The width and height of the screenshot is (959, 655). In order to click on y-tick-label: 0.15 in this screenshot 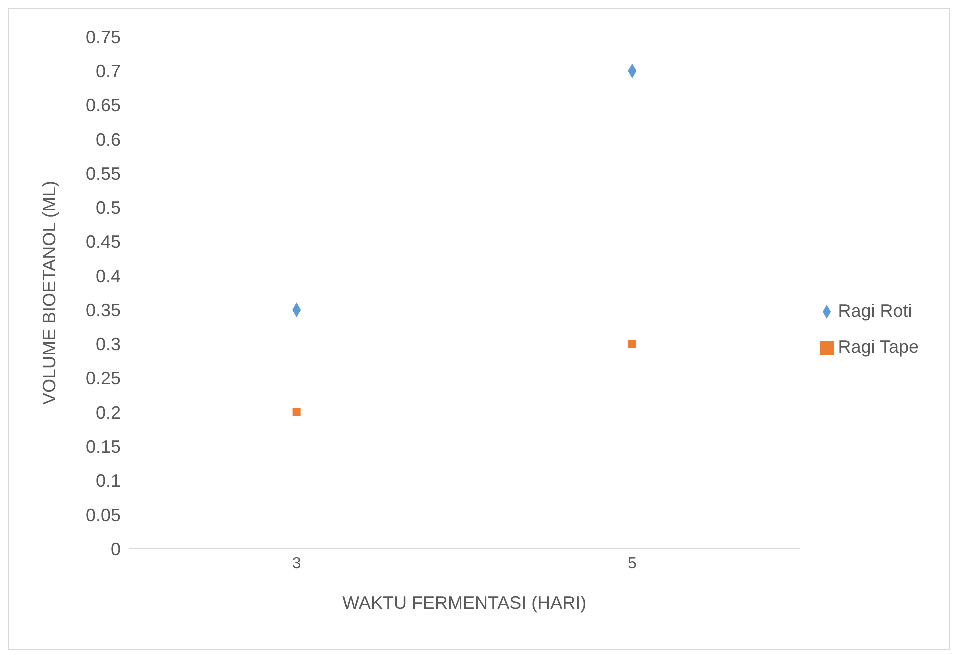, I will do `click(103, 446)`.